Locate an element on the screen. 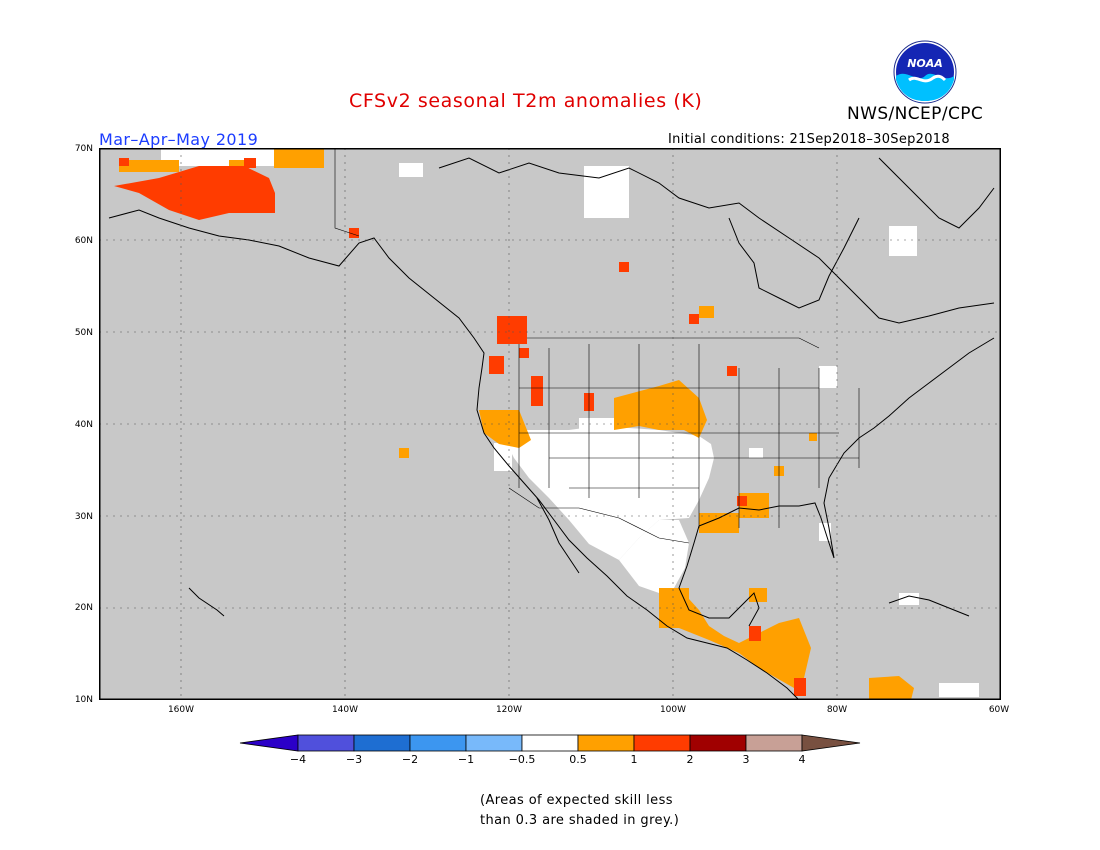  season-label: Mar–Apr–May 2019 is located at coordinates (179, 139).